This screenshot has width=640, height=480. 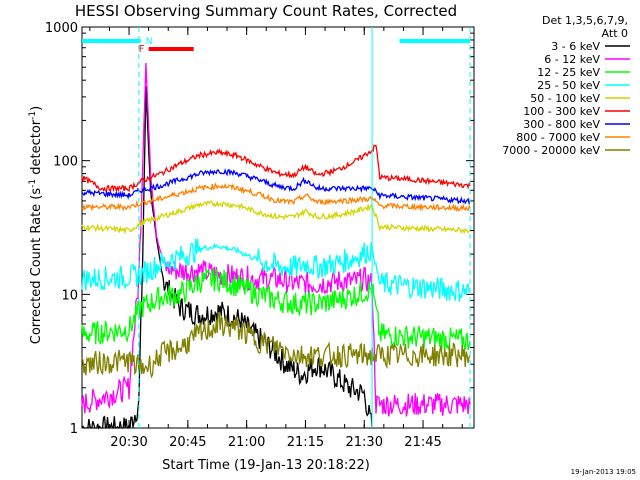 What do you see at coordinates (565, 98) in the screenshot?
I see `legend-label: 50 - 100 keV` at bounding box center [565, 98].